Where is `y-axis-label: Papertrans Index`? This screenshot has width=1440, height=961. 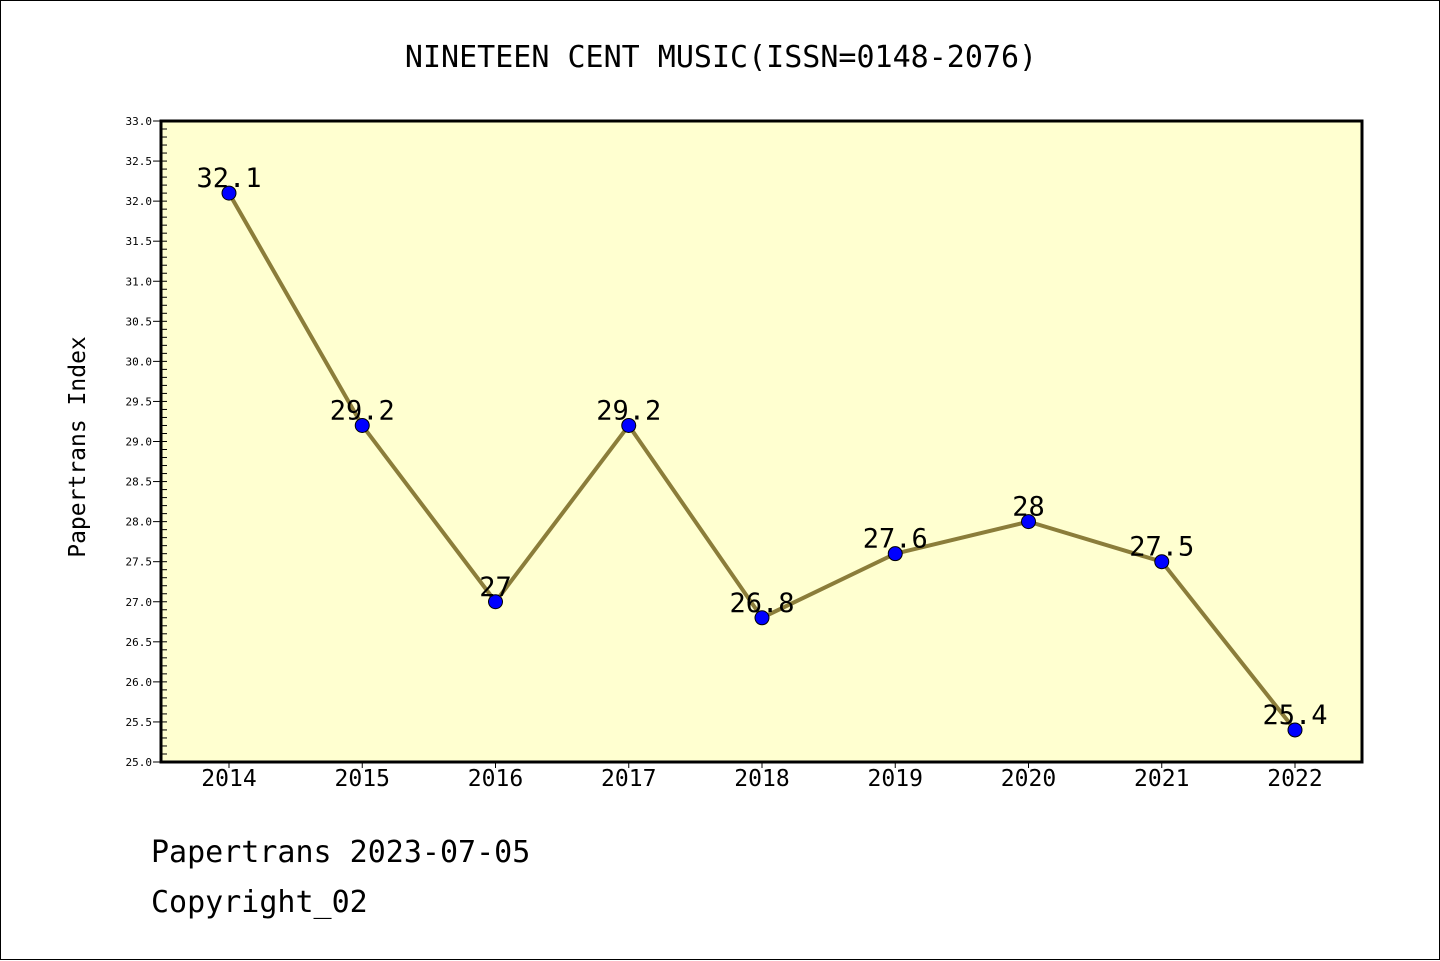
y-axis-label: Papertrans Index is located at coordinates (78, 447).